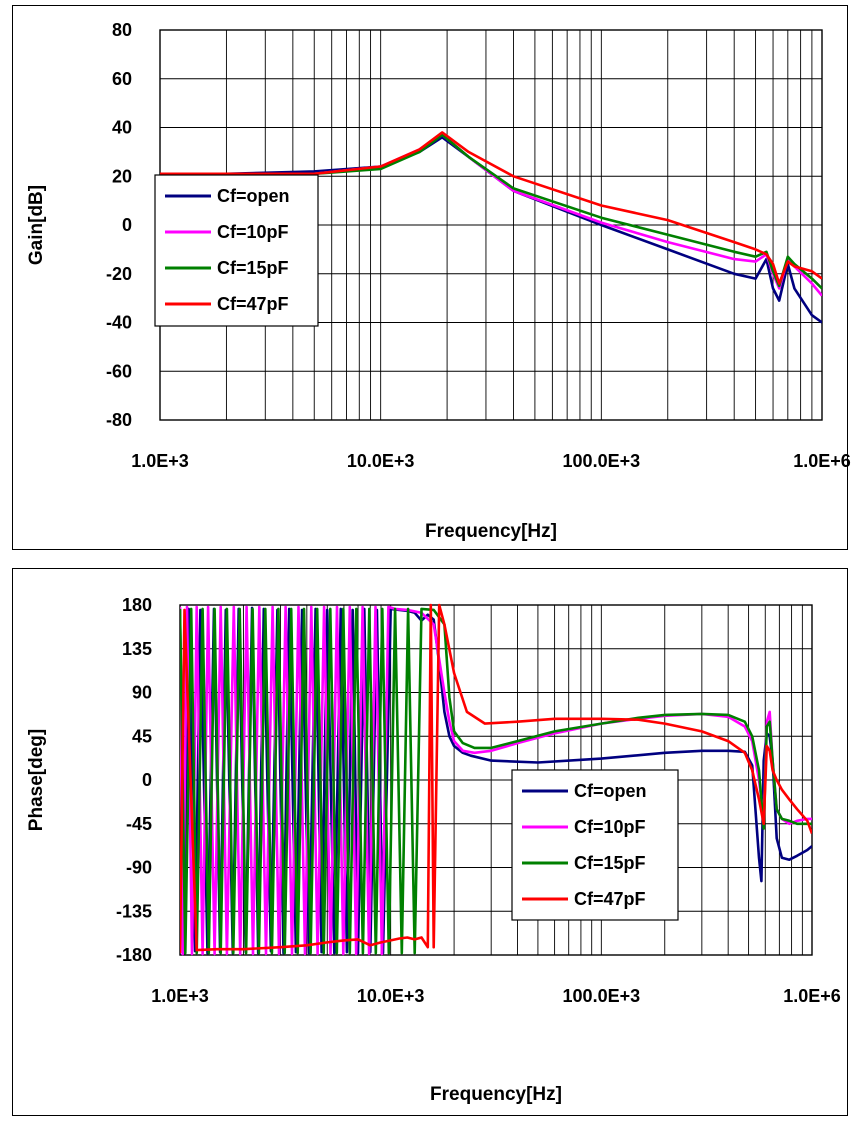 The height and width of the screenshot is (1128, 862). I want to click on phase-x-axis-title: Frequency[Hz], so click(496, 1094).